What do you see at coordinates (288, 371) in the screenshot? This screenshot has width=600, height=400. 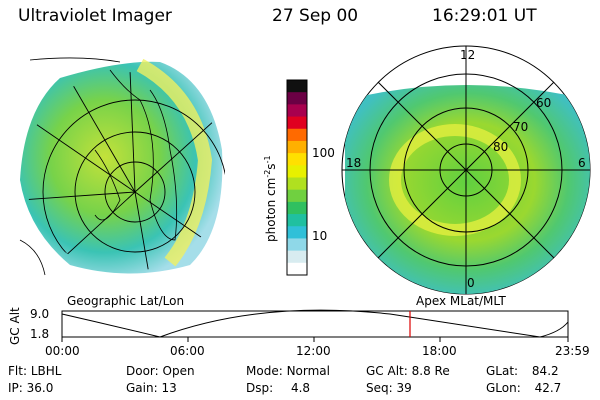 I see `status-mode: Mode: Normal` at bounding box center [288, 371].